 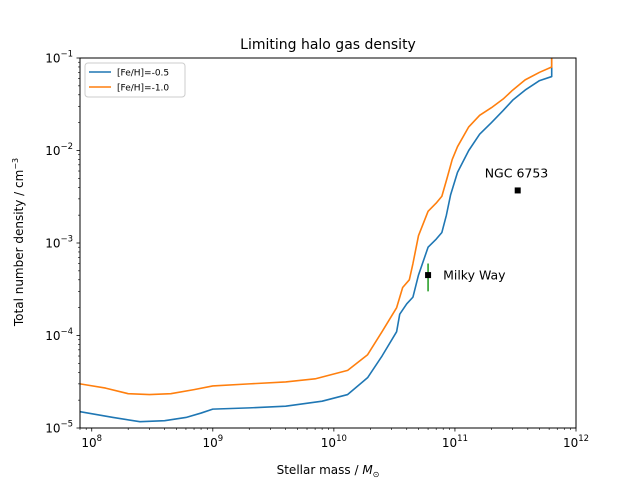 What do you see at coordinates (367, 470) in the screenshot?
I see `x-axis-label-symbol: M` at bounding box center [367, 470].